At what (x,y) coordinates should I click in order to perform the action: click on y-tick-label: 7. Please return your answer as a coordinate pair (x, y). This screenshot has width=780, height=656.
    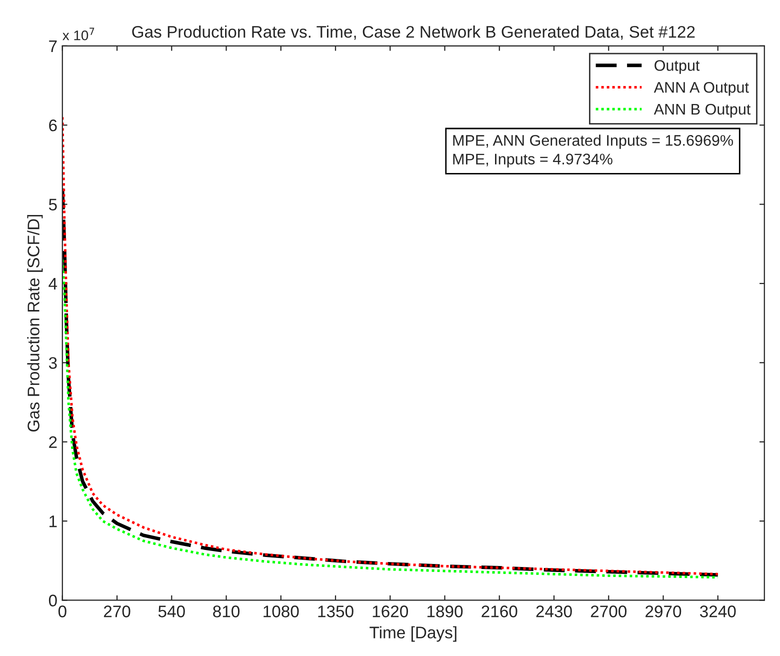
    Looking at the image, I should click on (53, 46).